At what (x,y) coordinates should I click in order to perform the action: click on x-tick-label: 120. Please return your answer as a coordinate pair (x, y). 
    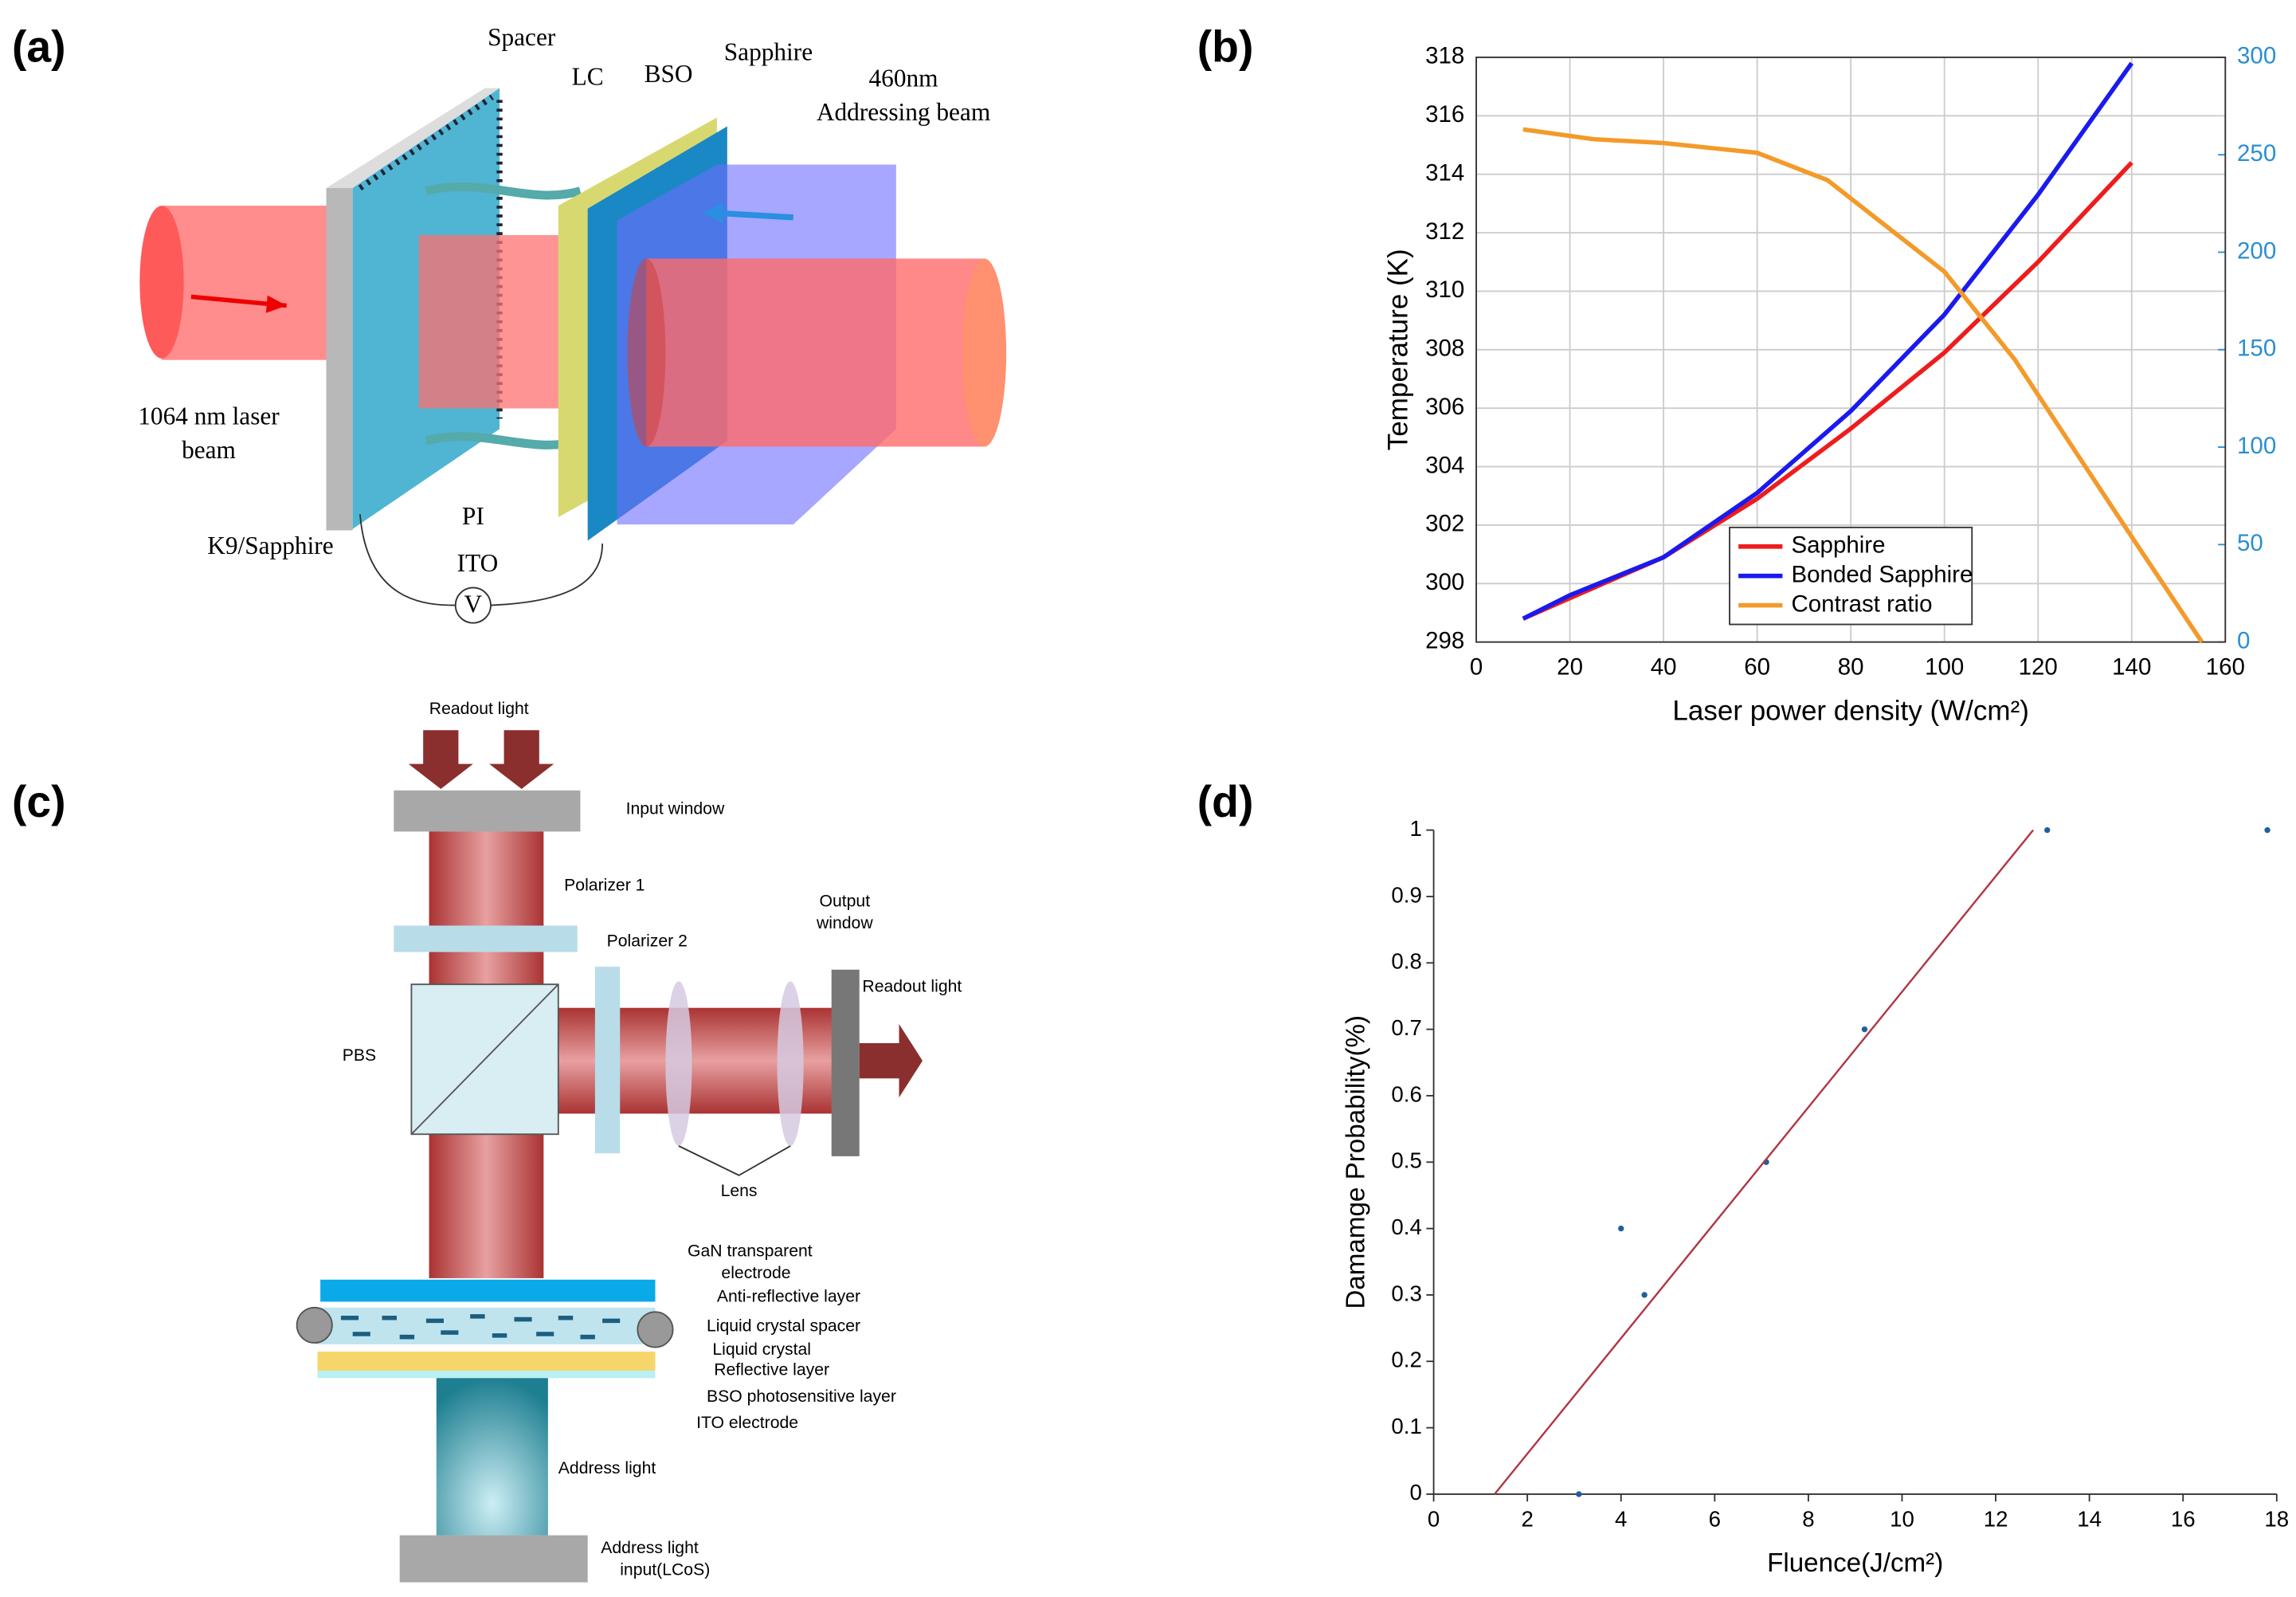
    Looking at the image, I should click on (2039, 667).